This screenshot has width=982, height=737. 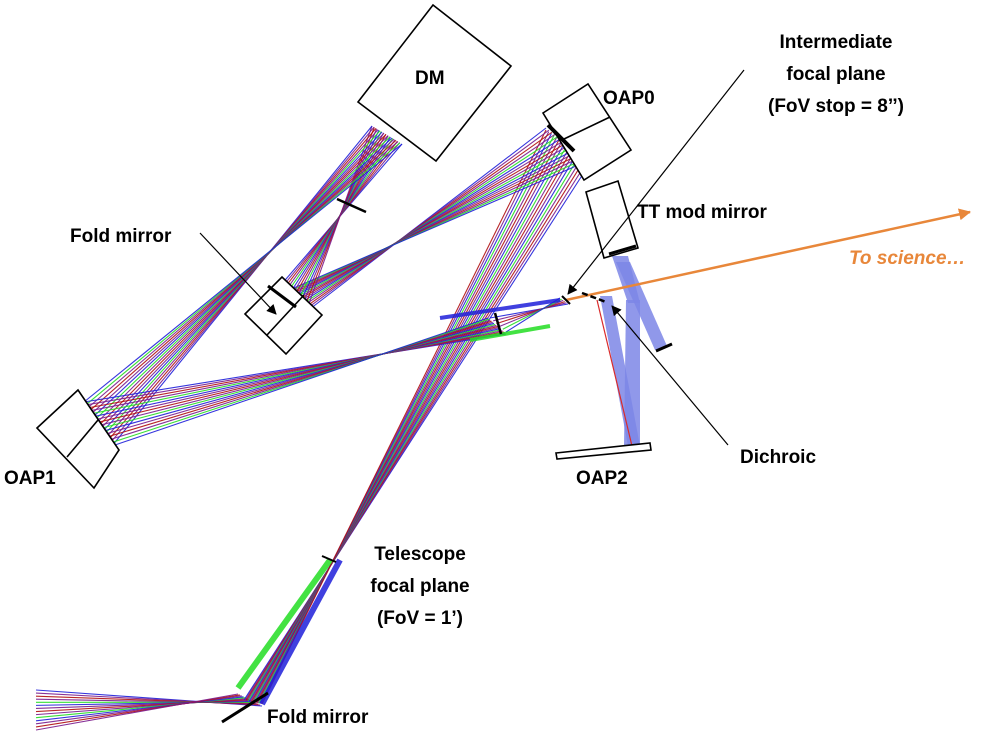 I want to click on tt-mod-mirror-label: TT mod mirror, so click(x=702, y=212).